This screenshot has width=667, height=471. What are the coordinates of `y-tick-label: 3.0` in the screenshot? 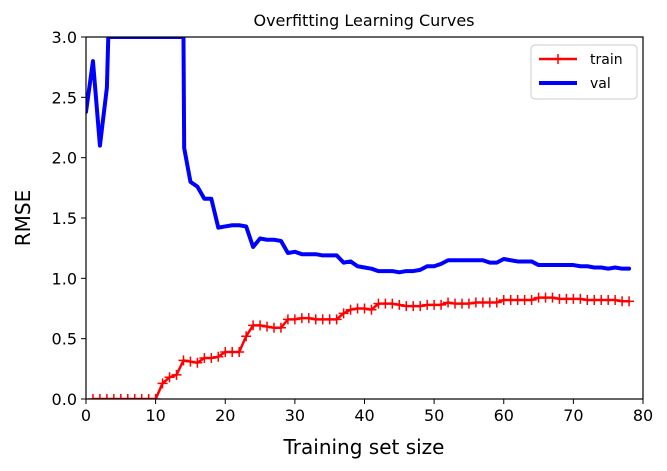 It's located at (64, 37).